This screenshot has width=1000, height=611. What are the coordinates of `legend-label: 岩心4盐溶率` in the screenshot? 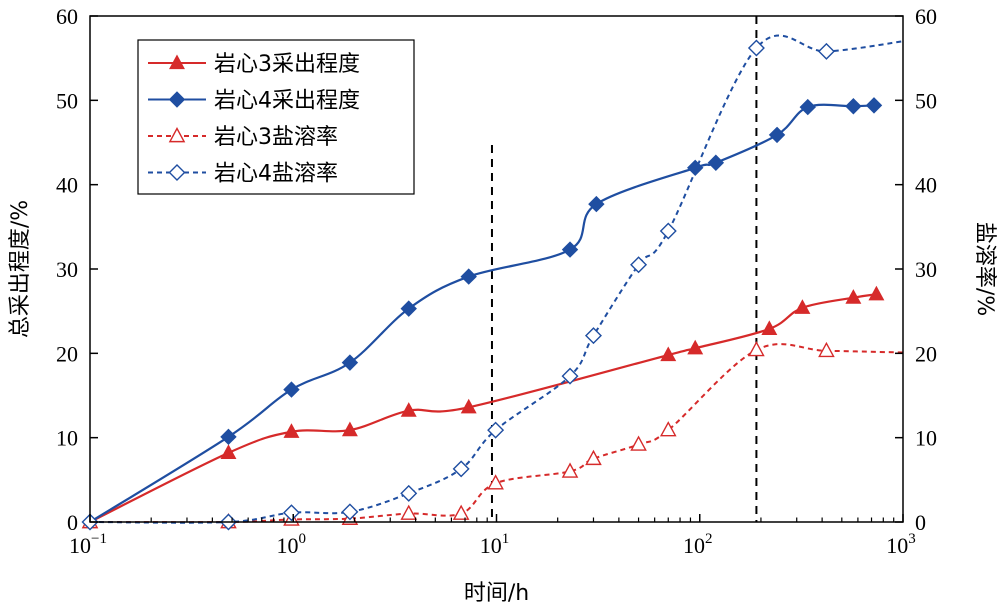 It's located at (276, 174).